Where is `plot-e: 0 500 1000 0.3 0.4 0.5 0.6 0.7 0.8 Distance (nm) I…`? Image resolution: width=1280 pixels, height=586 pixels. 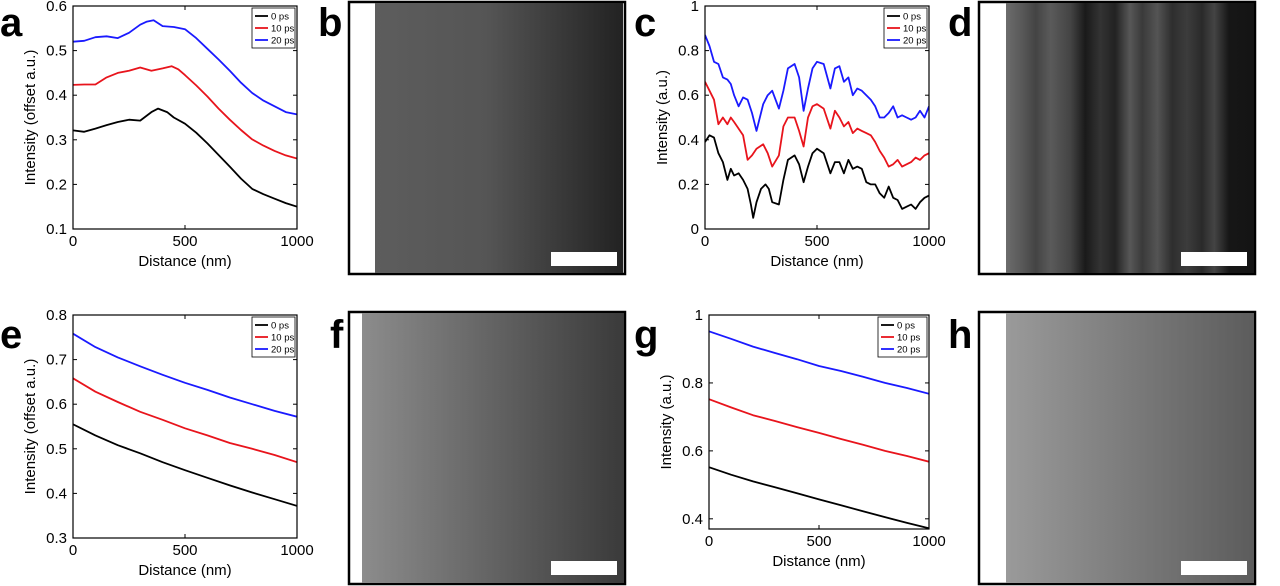
plot-e: 0 500 1000 0.3 0.4 0.5 0.6 0.7 0.8 Distance (nm) I… is located at coordinates (168, 443).